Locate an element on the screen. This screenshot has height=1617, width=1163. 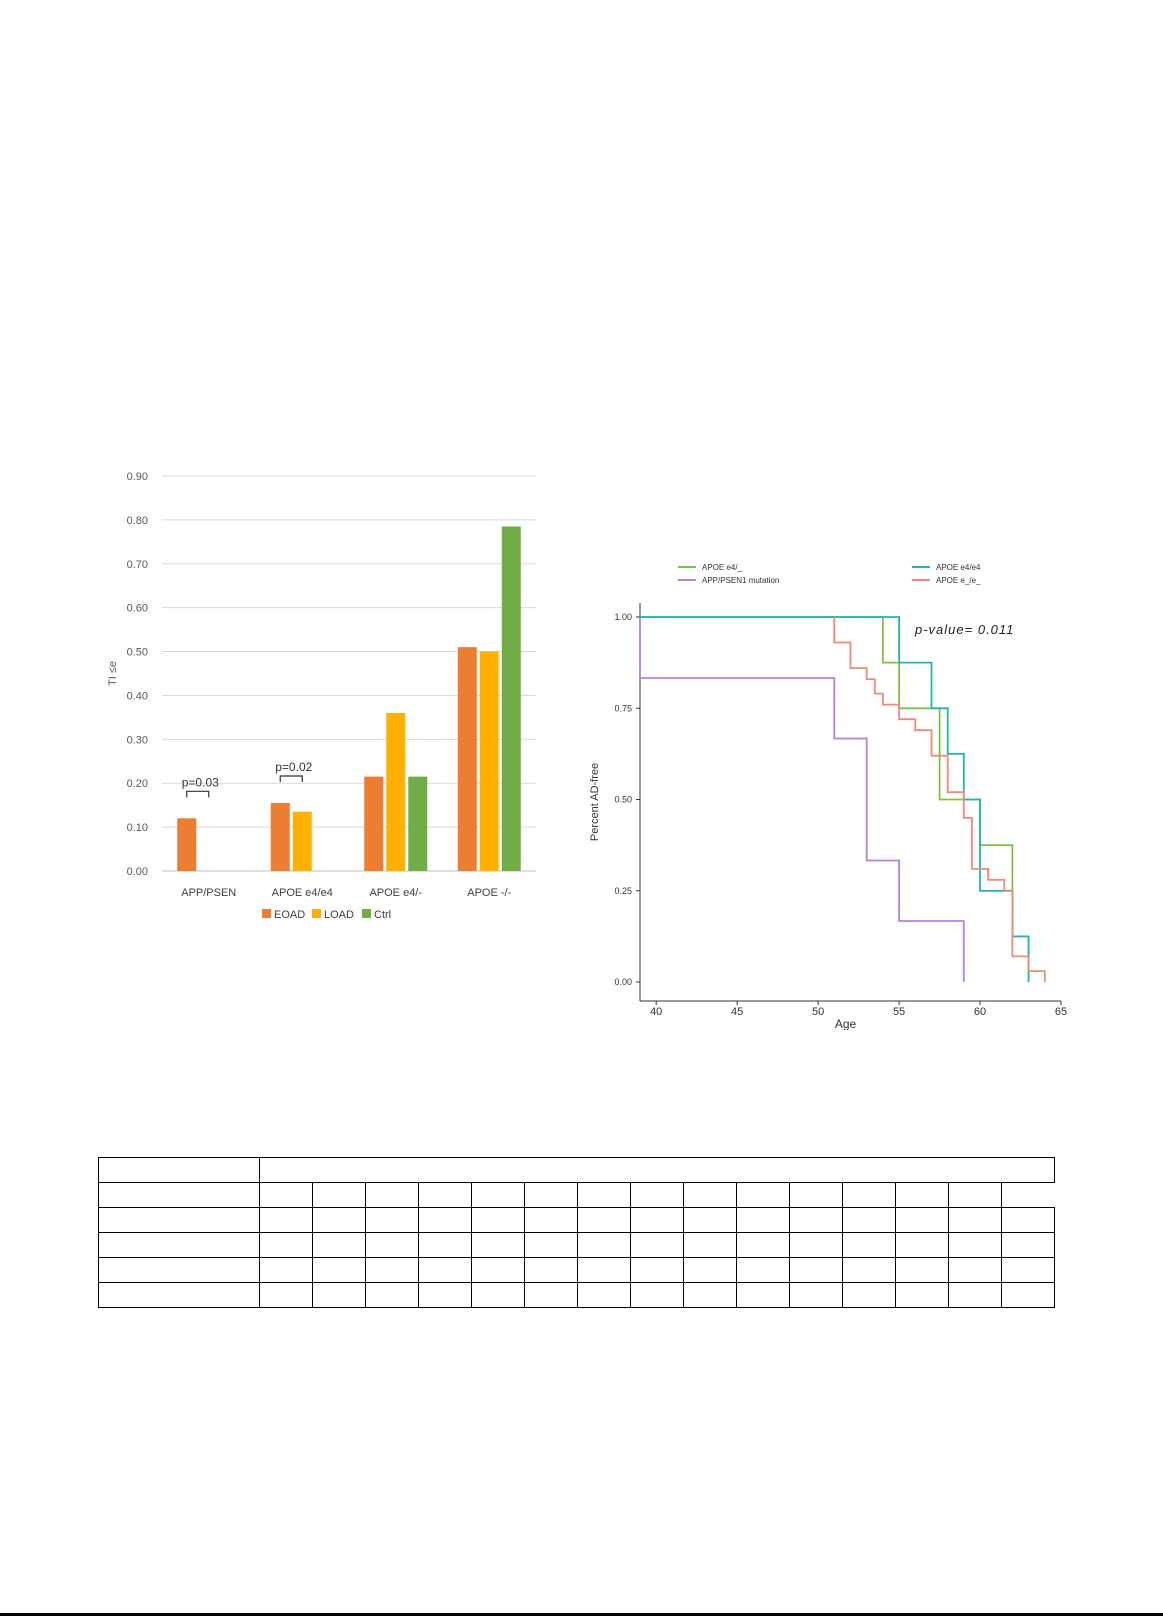
data-table is located at coordinates (576, 1232).